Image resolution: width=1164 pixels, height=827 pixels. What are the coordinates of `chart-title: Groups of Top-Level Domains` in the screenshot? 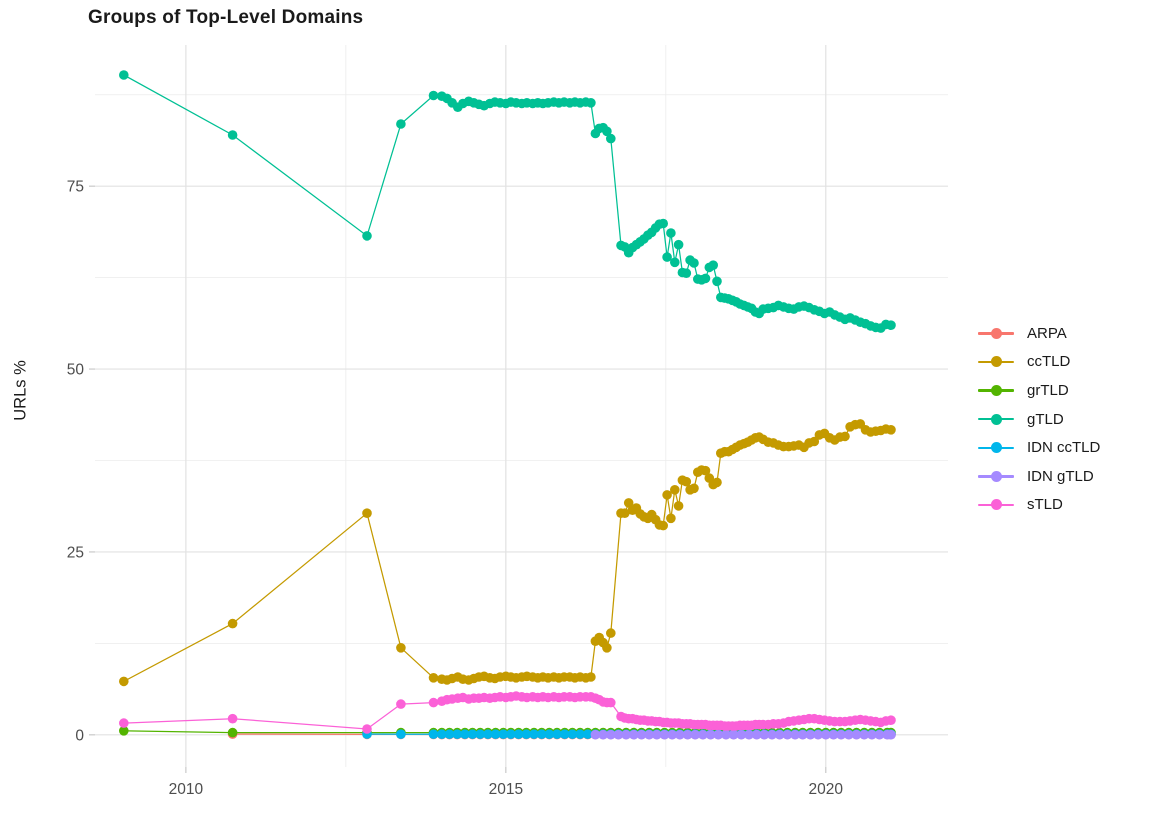 It's located at (226, 17).